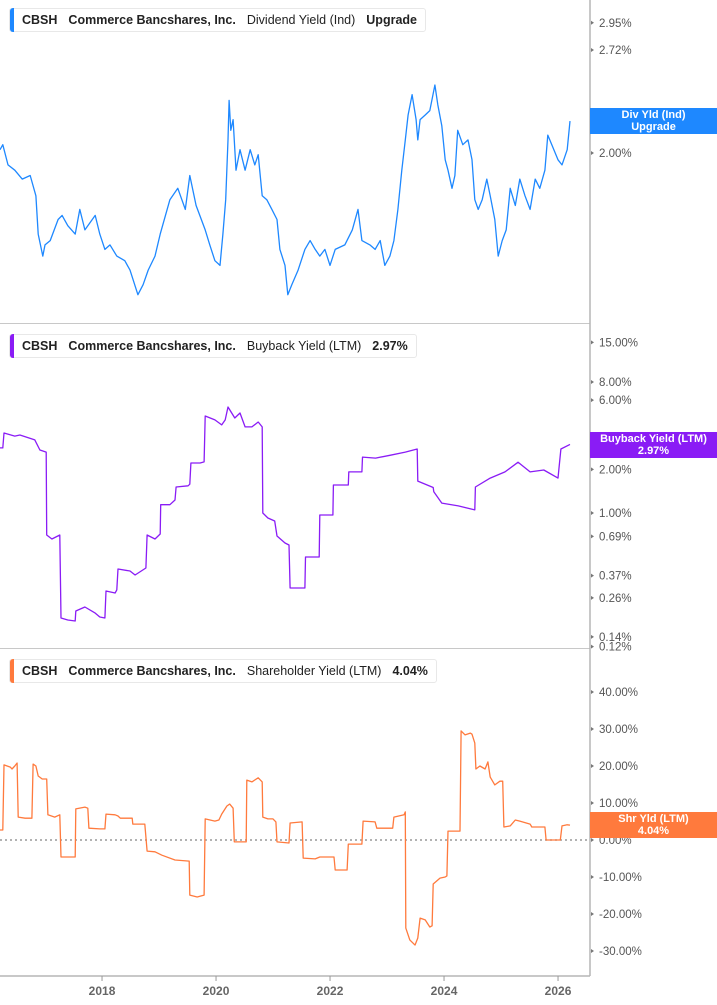 This screenshot has height=1005, width=717. I want to click on y-tick-label: 0.14%, so click(615, 638).